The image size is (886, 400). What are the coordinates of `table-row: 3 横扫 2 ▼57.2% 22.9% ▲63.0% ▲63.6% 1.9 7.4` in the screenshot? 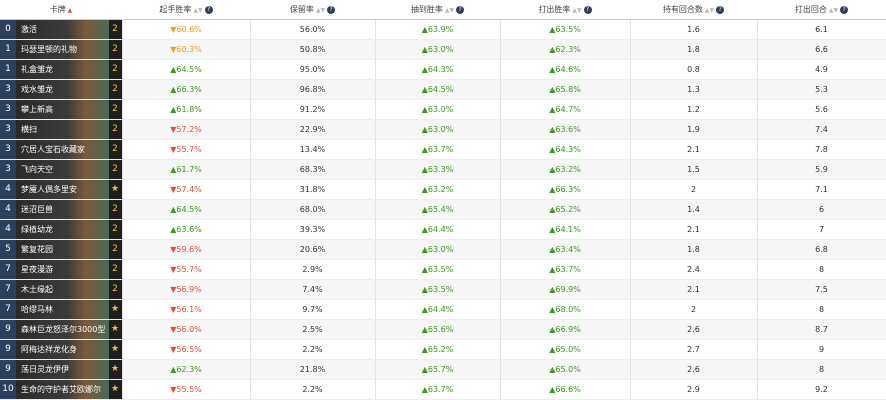 It's located at (443, 129).